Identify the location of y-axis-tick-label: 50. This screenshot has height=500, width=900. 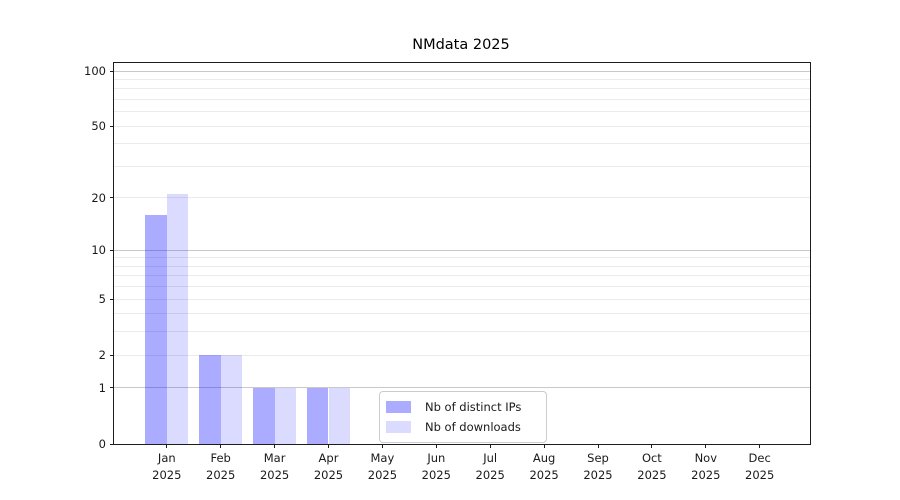
(98, 126).